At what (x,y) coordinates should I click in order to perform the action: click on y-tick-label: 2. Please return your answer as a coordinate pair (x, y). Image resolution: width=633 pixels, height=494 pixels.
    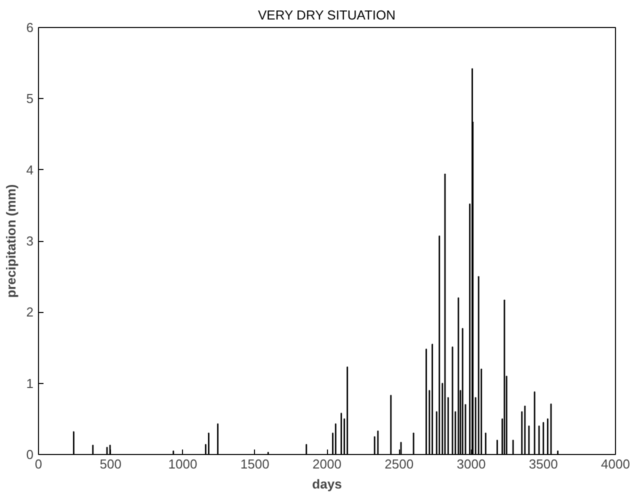
    Looking at the image, I should click on (30, 312).